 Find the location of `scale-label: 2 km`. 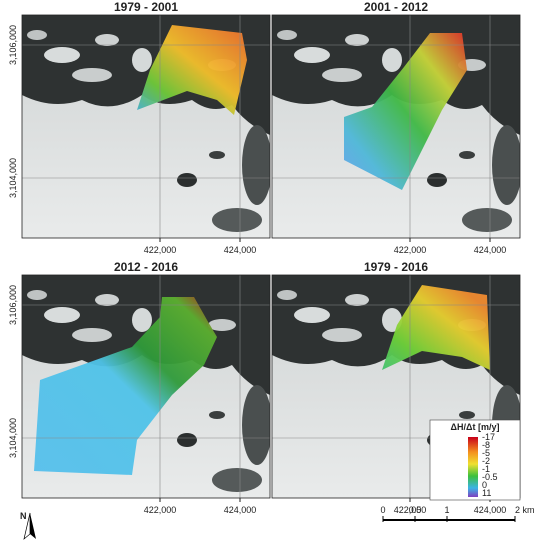

scale-label: 2 km is located at coordinates (524, 510).